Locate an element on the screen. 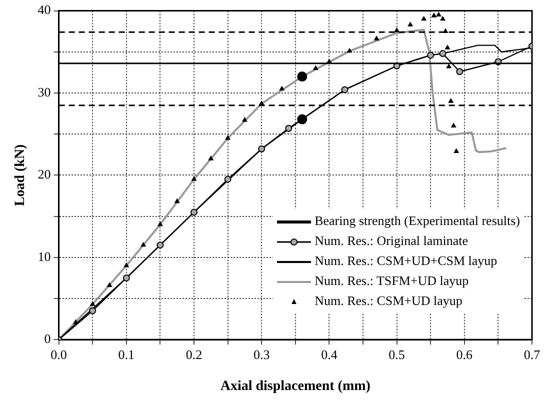 The image size is (544, 401). y-tick-label: 0 is located at coordinates (47, 338).